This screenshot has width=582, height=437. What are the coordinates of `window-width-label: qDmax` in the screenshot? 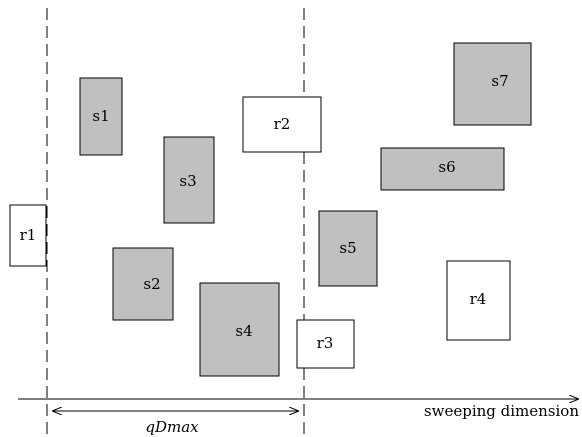 It's located at (172, 427).